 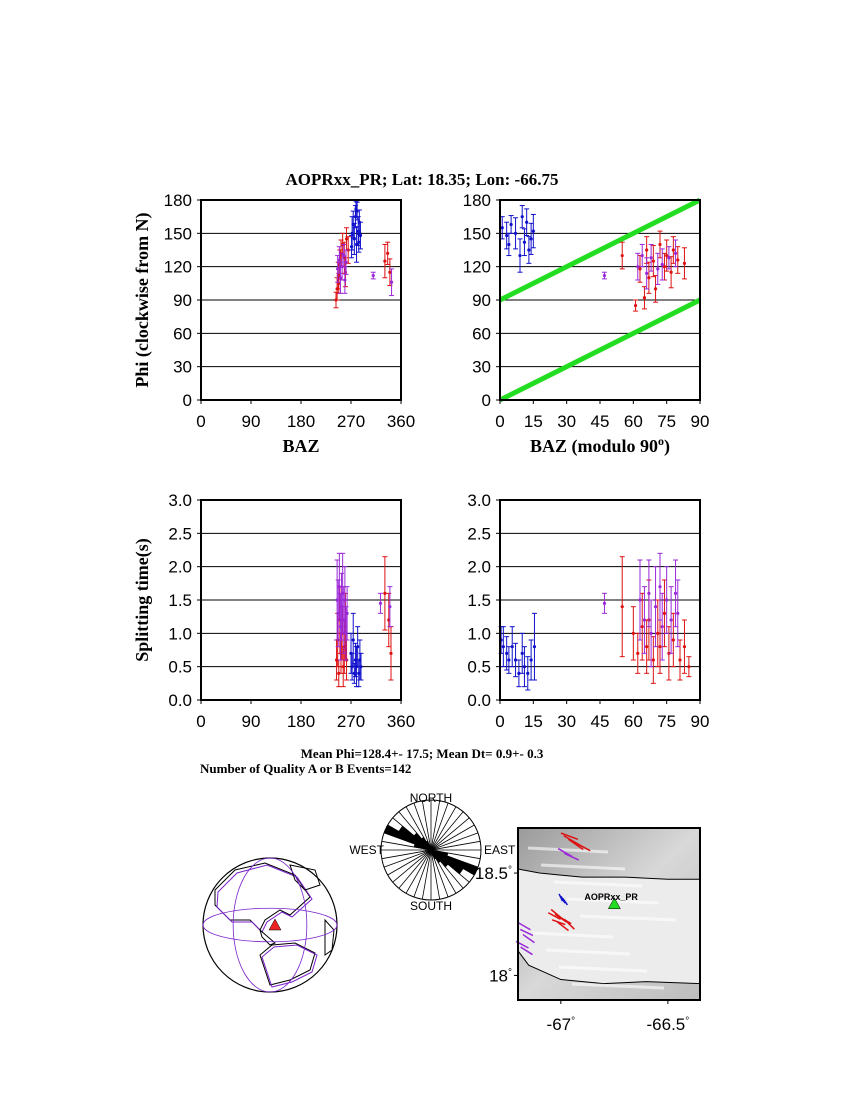 What do you see at coordinates (479, 600) in the screenshot?
I see `y-tick-label: 1.5` at bounding box center [479, 600].